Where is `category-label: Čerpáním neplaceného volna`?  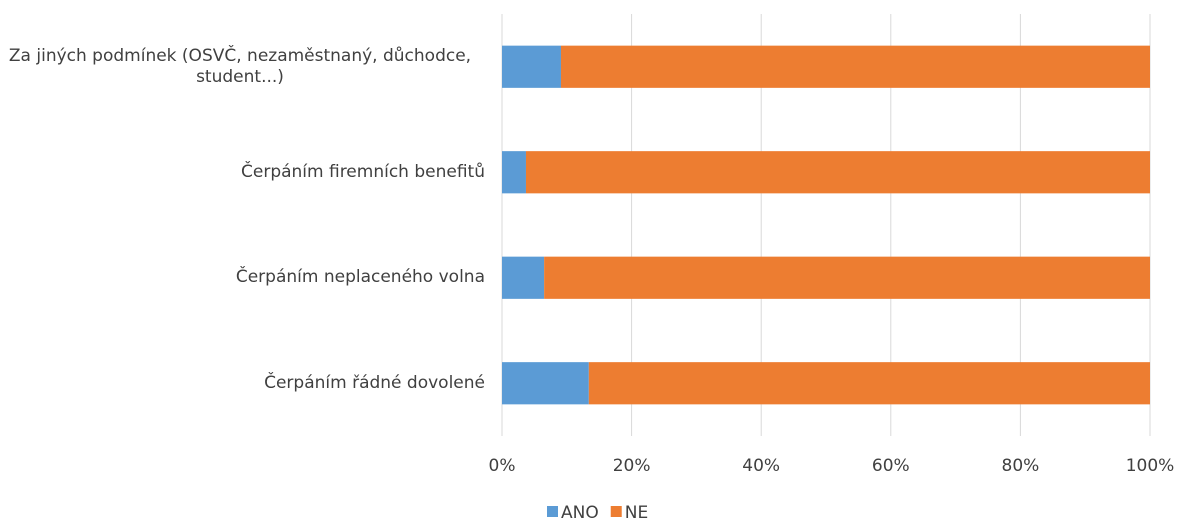 category-label: Čerpáním neplaceného volna is located at coordinates (242, 278).